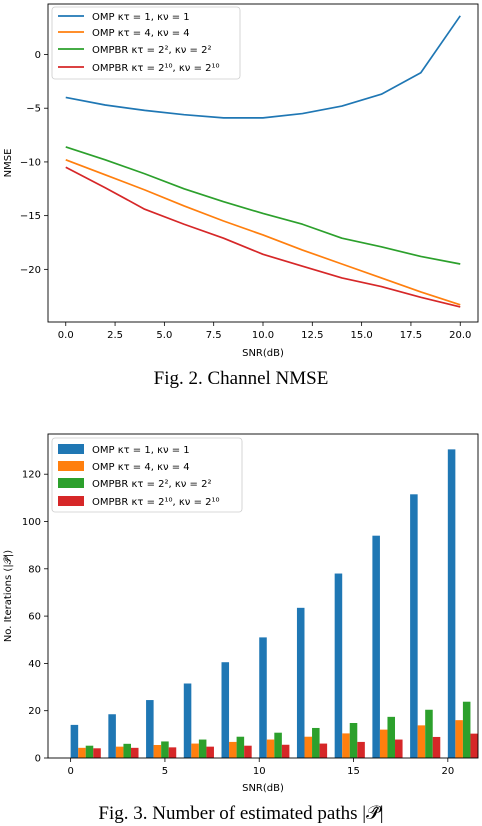 This screenshot has height=826, width=482. Describe the element at coordinates (361, 335) in the screenshot. I see `nmse-x-tick-label: 15.0` at that location.